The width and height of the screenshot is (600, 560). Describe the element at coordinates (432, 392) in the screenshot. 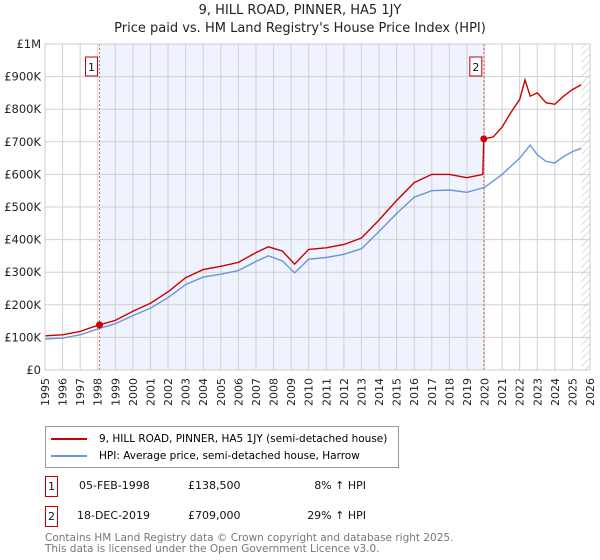

I see `x-tick-label: 2017` at that location.